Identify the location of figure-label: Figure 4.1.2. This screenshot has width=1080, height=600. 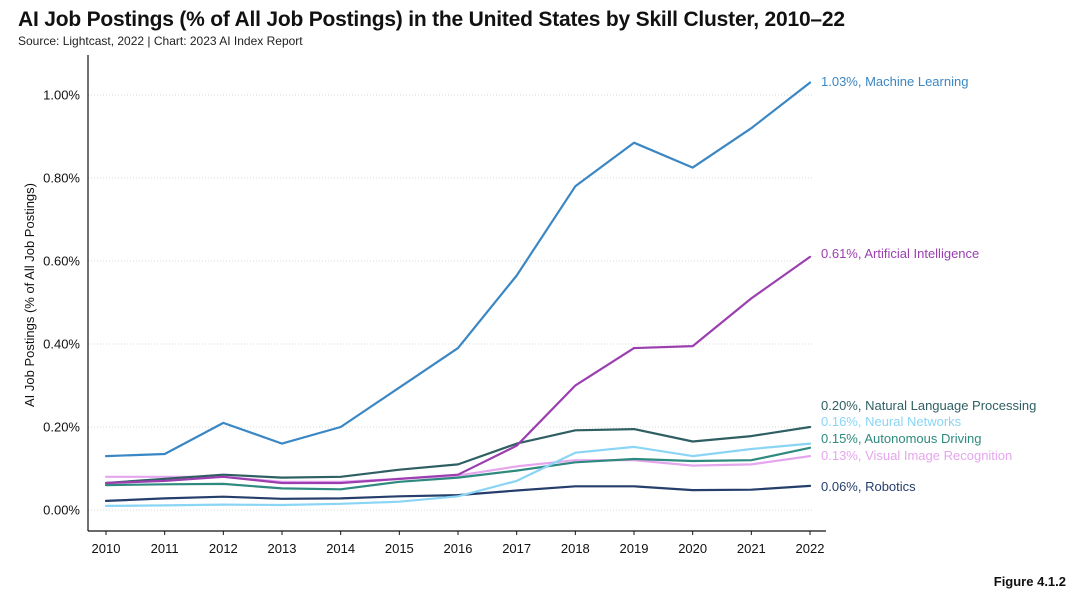
(1029, 581).